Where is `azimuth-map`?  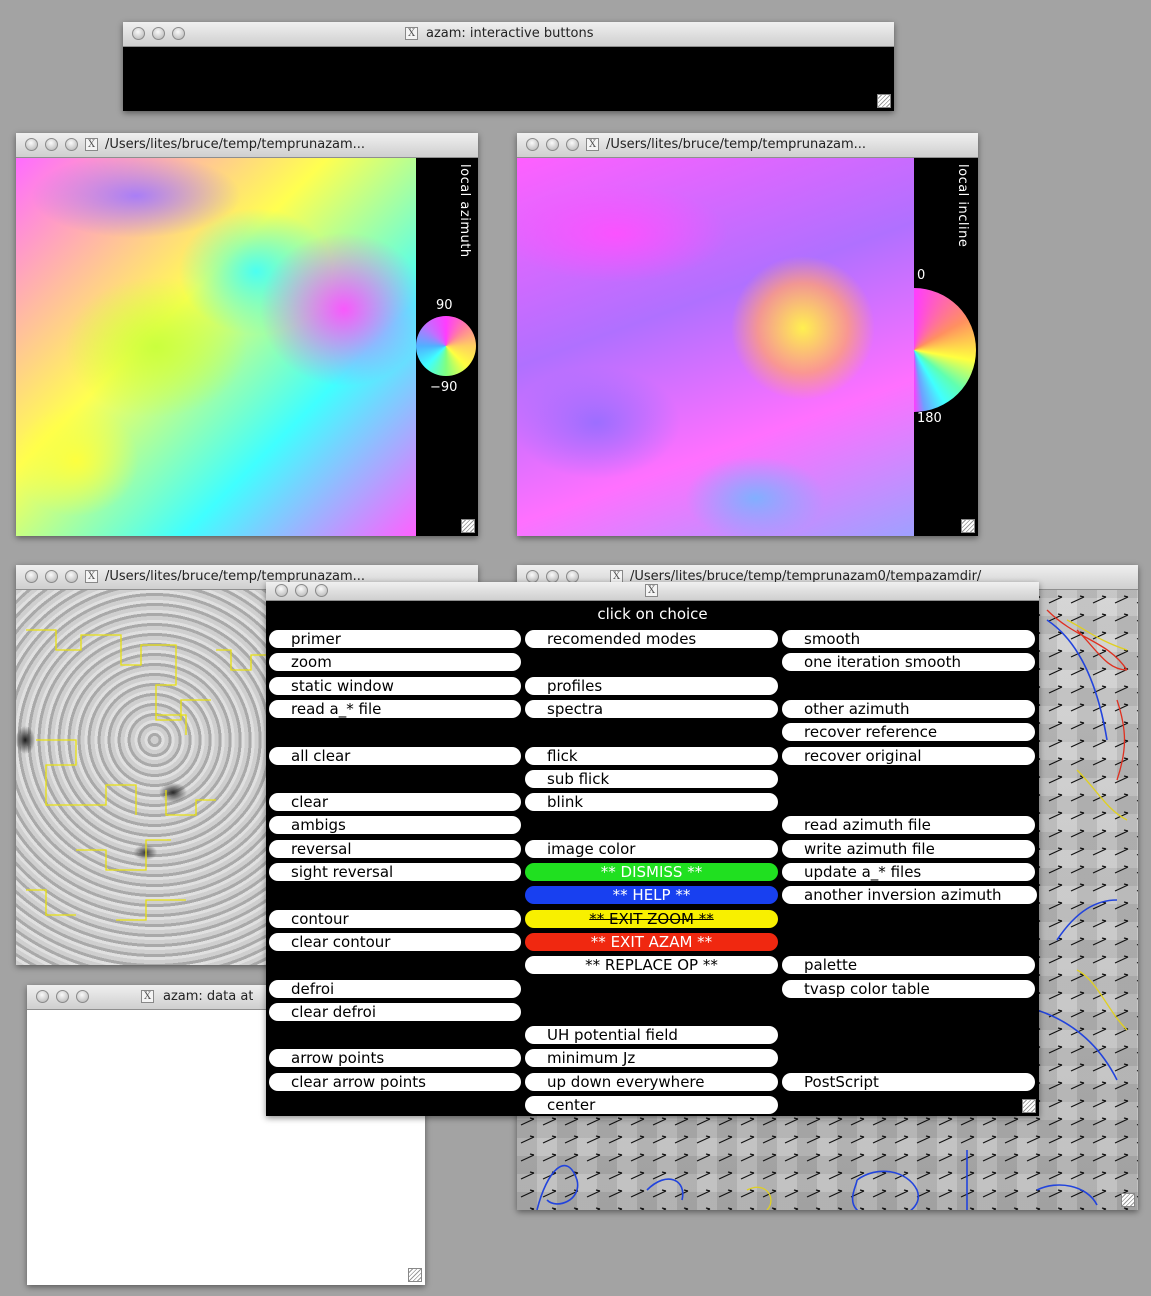 azimuth-map is located at coordinates (216, 347).